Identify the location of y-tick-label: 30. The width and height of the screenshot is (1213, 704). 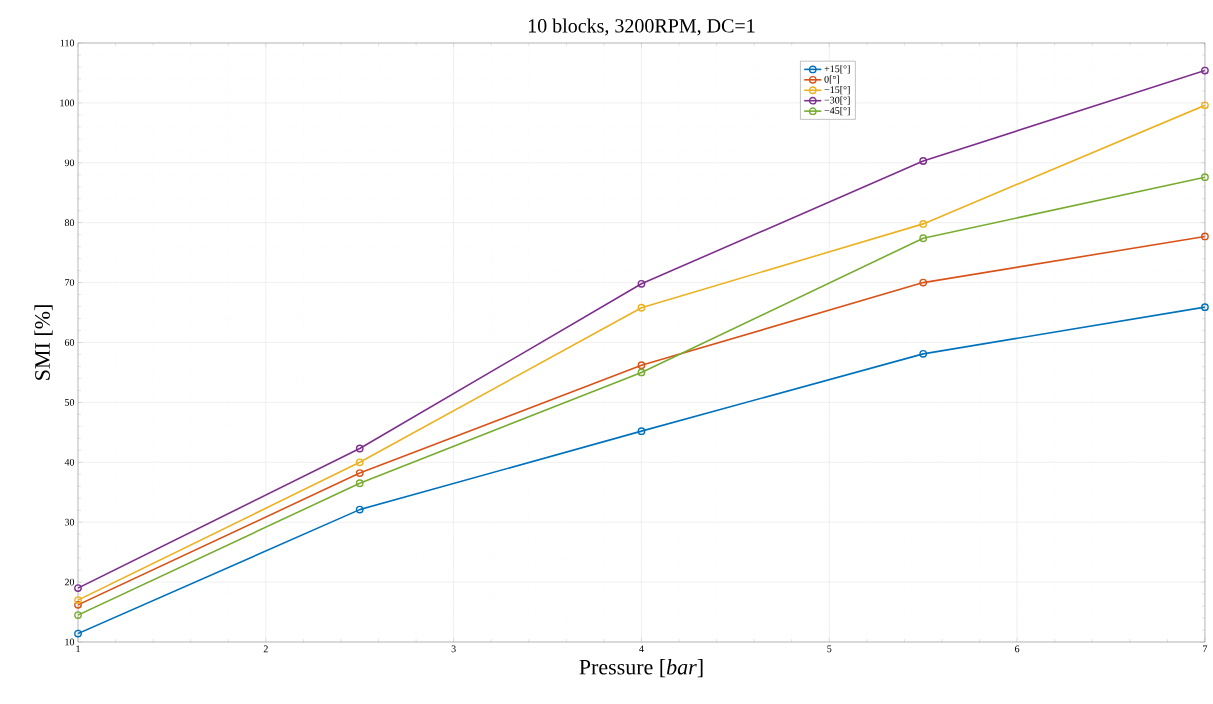
(69, 522).